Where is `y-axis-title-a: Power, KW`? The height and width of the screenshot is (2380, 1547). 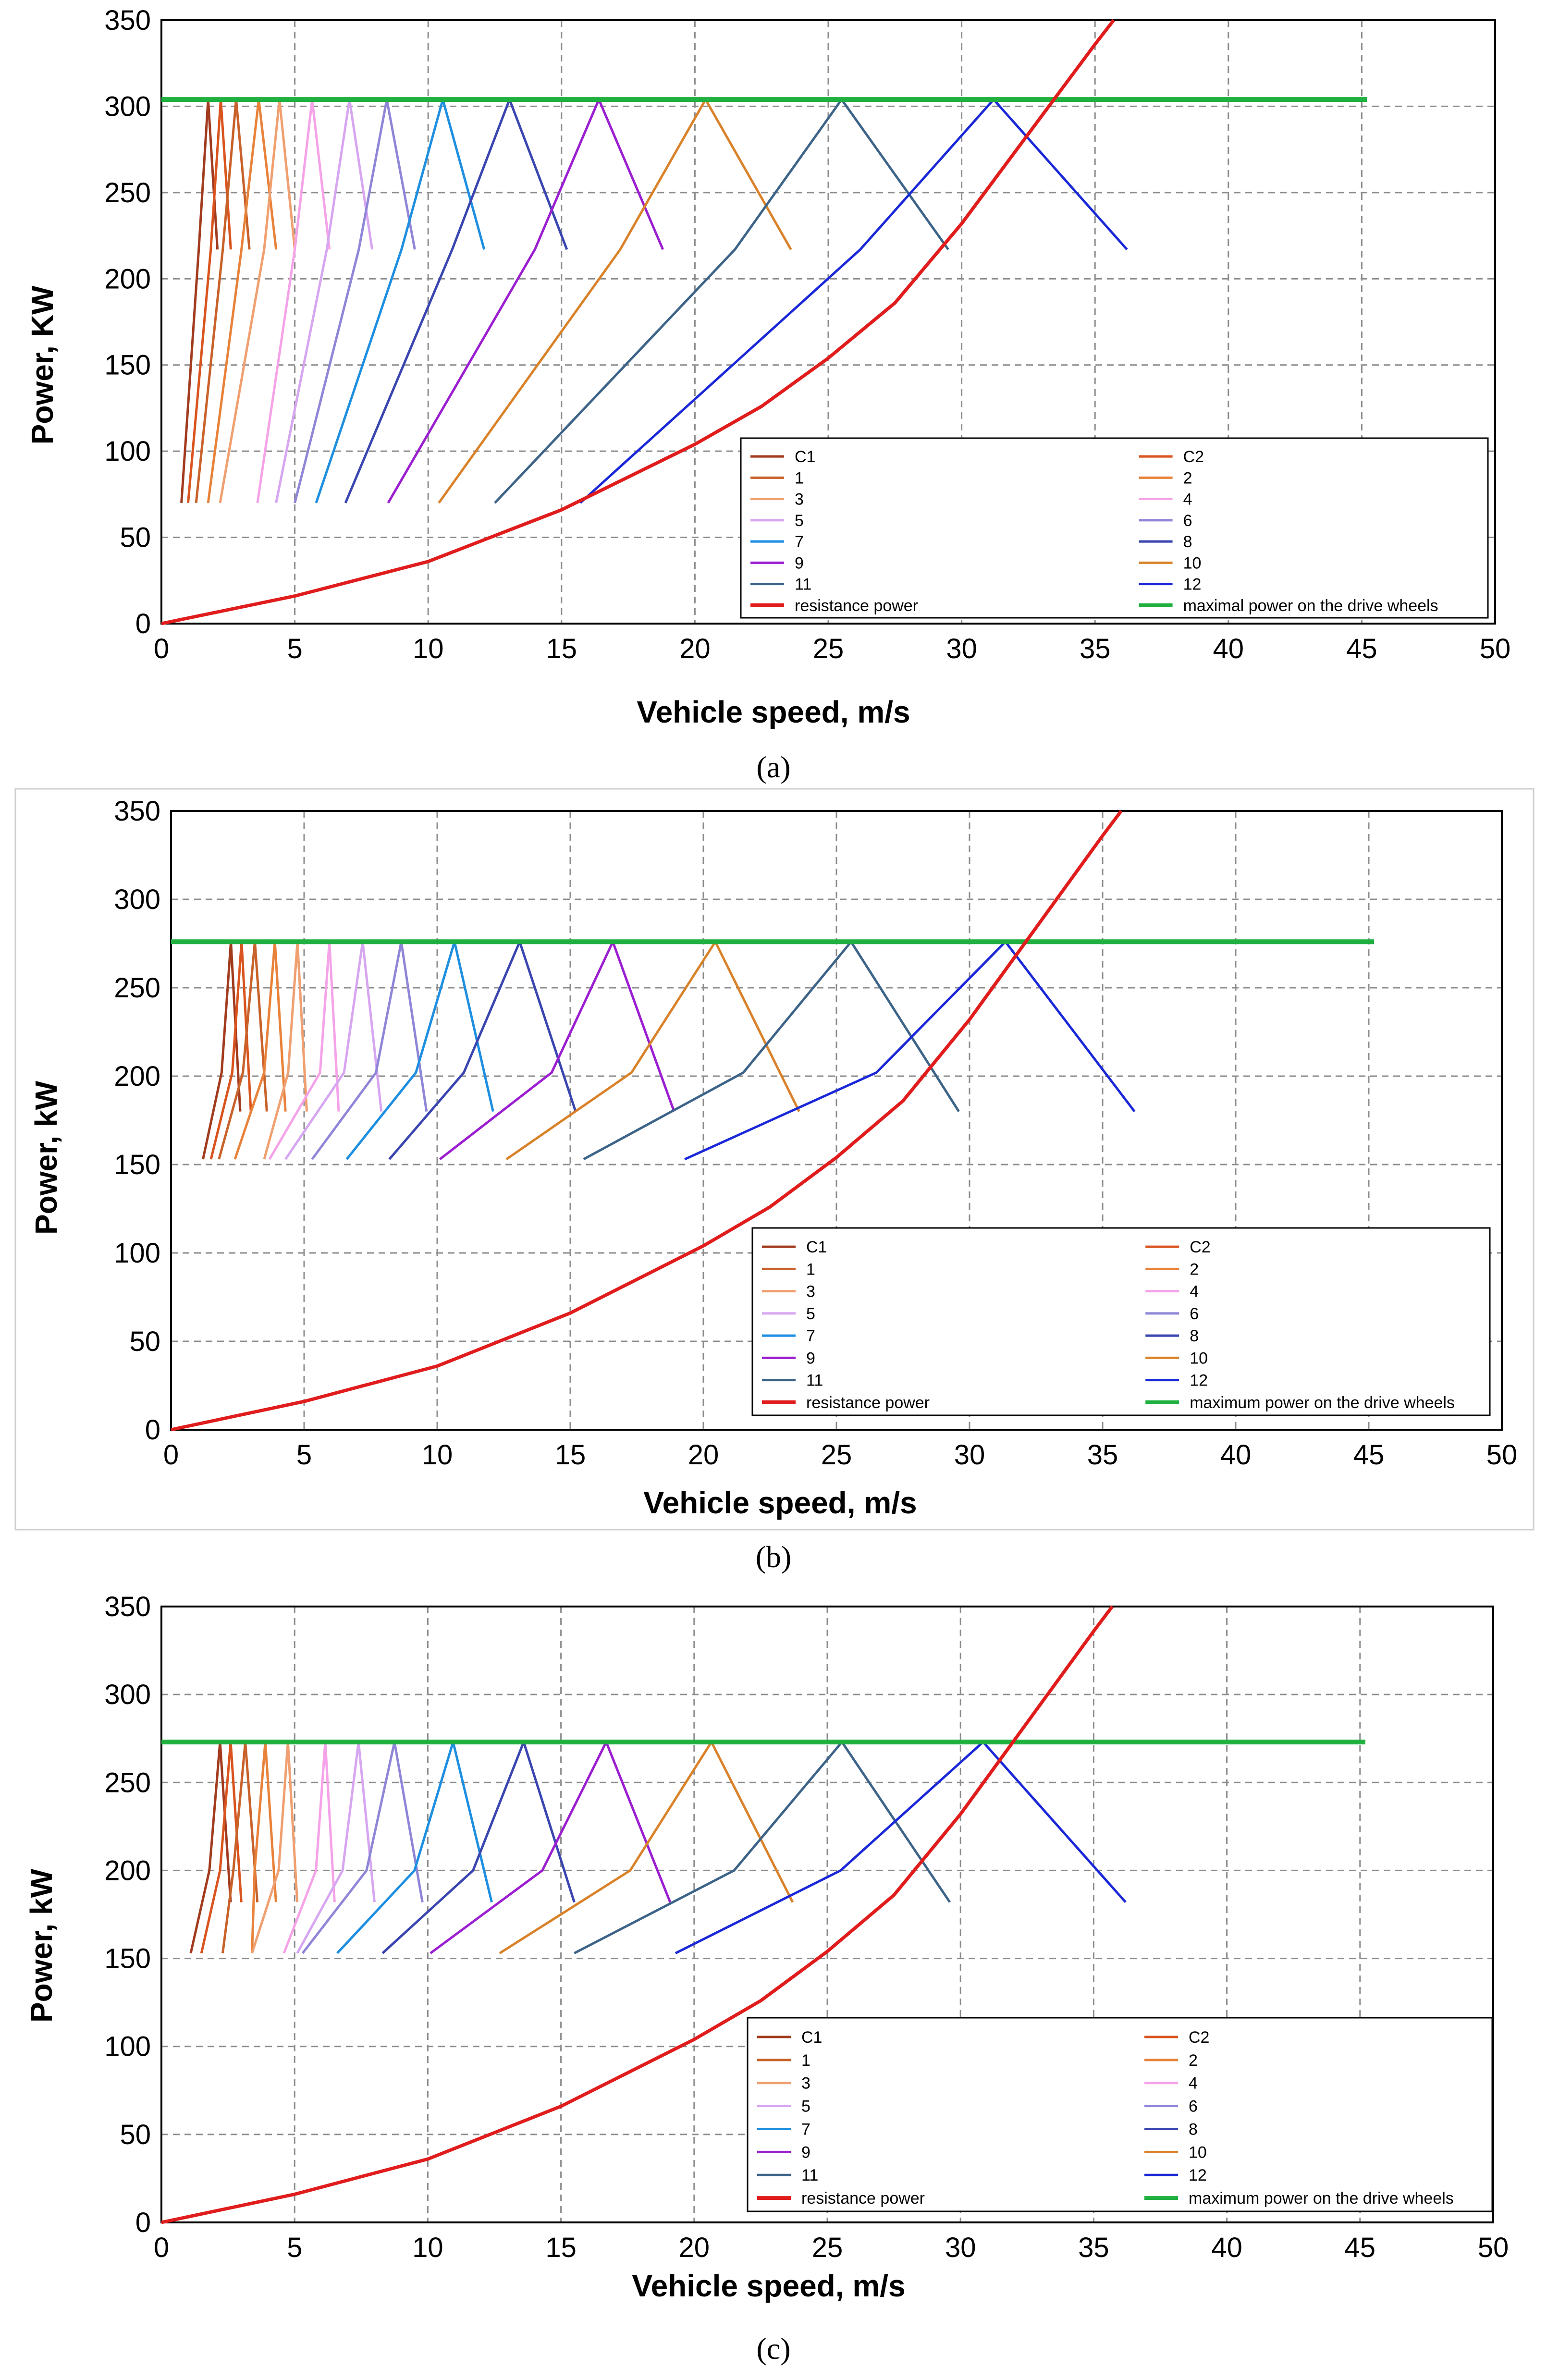
y-axis-title-a: Power, KW is located at coordinates (42, 364).